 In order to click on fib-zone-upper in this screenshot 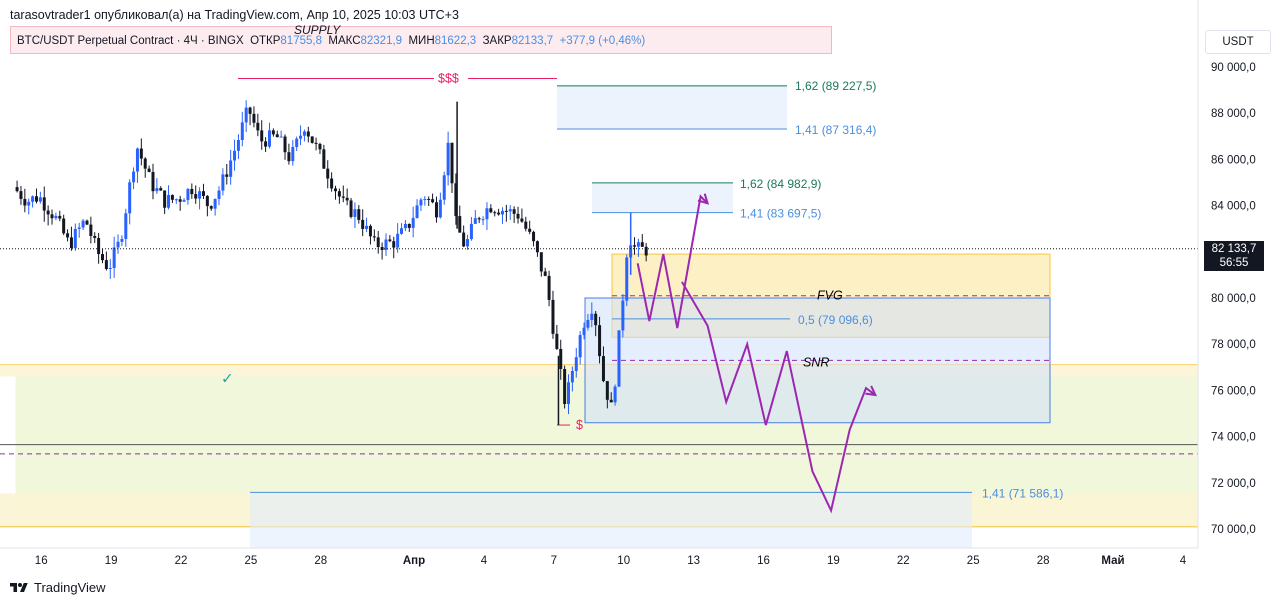, I will do `click(672, 106)`.